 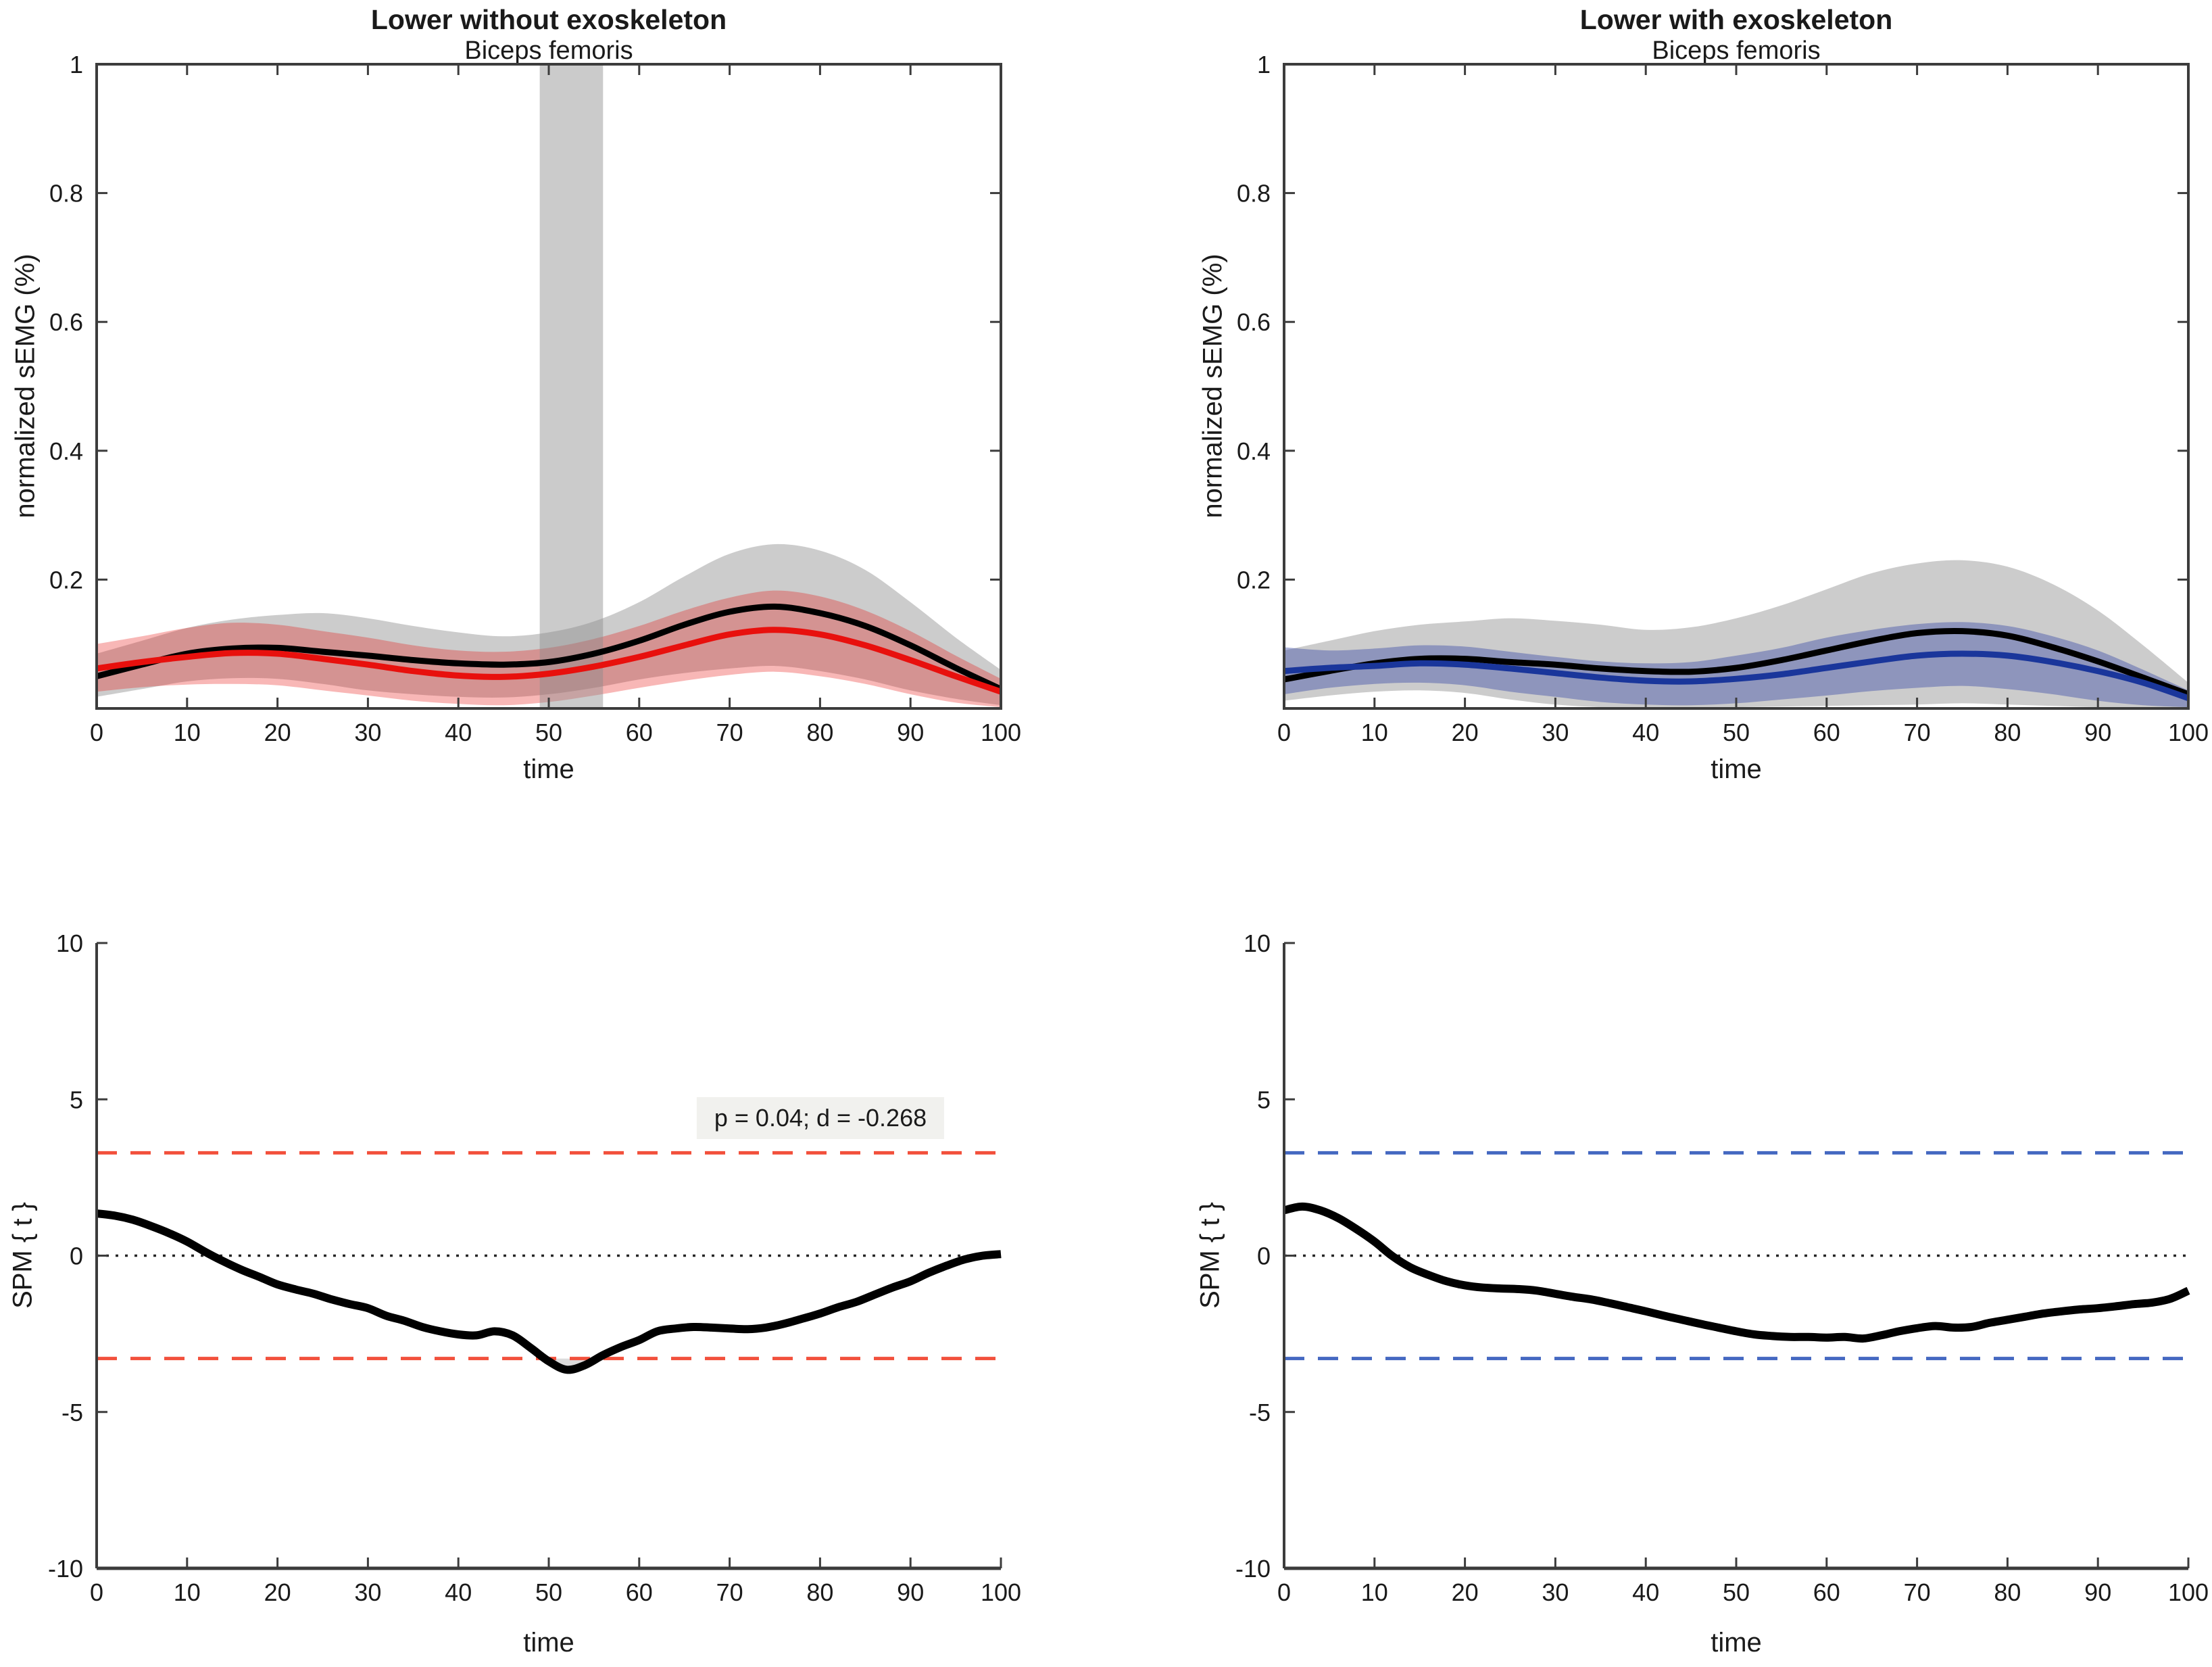 I want to click on xlabel-emg-right: time, so click(x=1736, y=769).